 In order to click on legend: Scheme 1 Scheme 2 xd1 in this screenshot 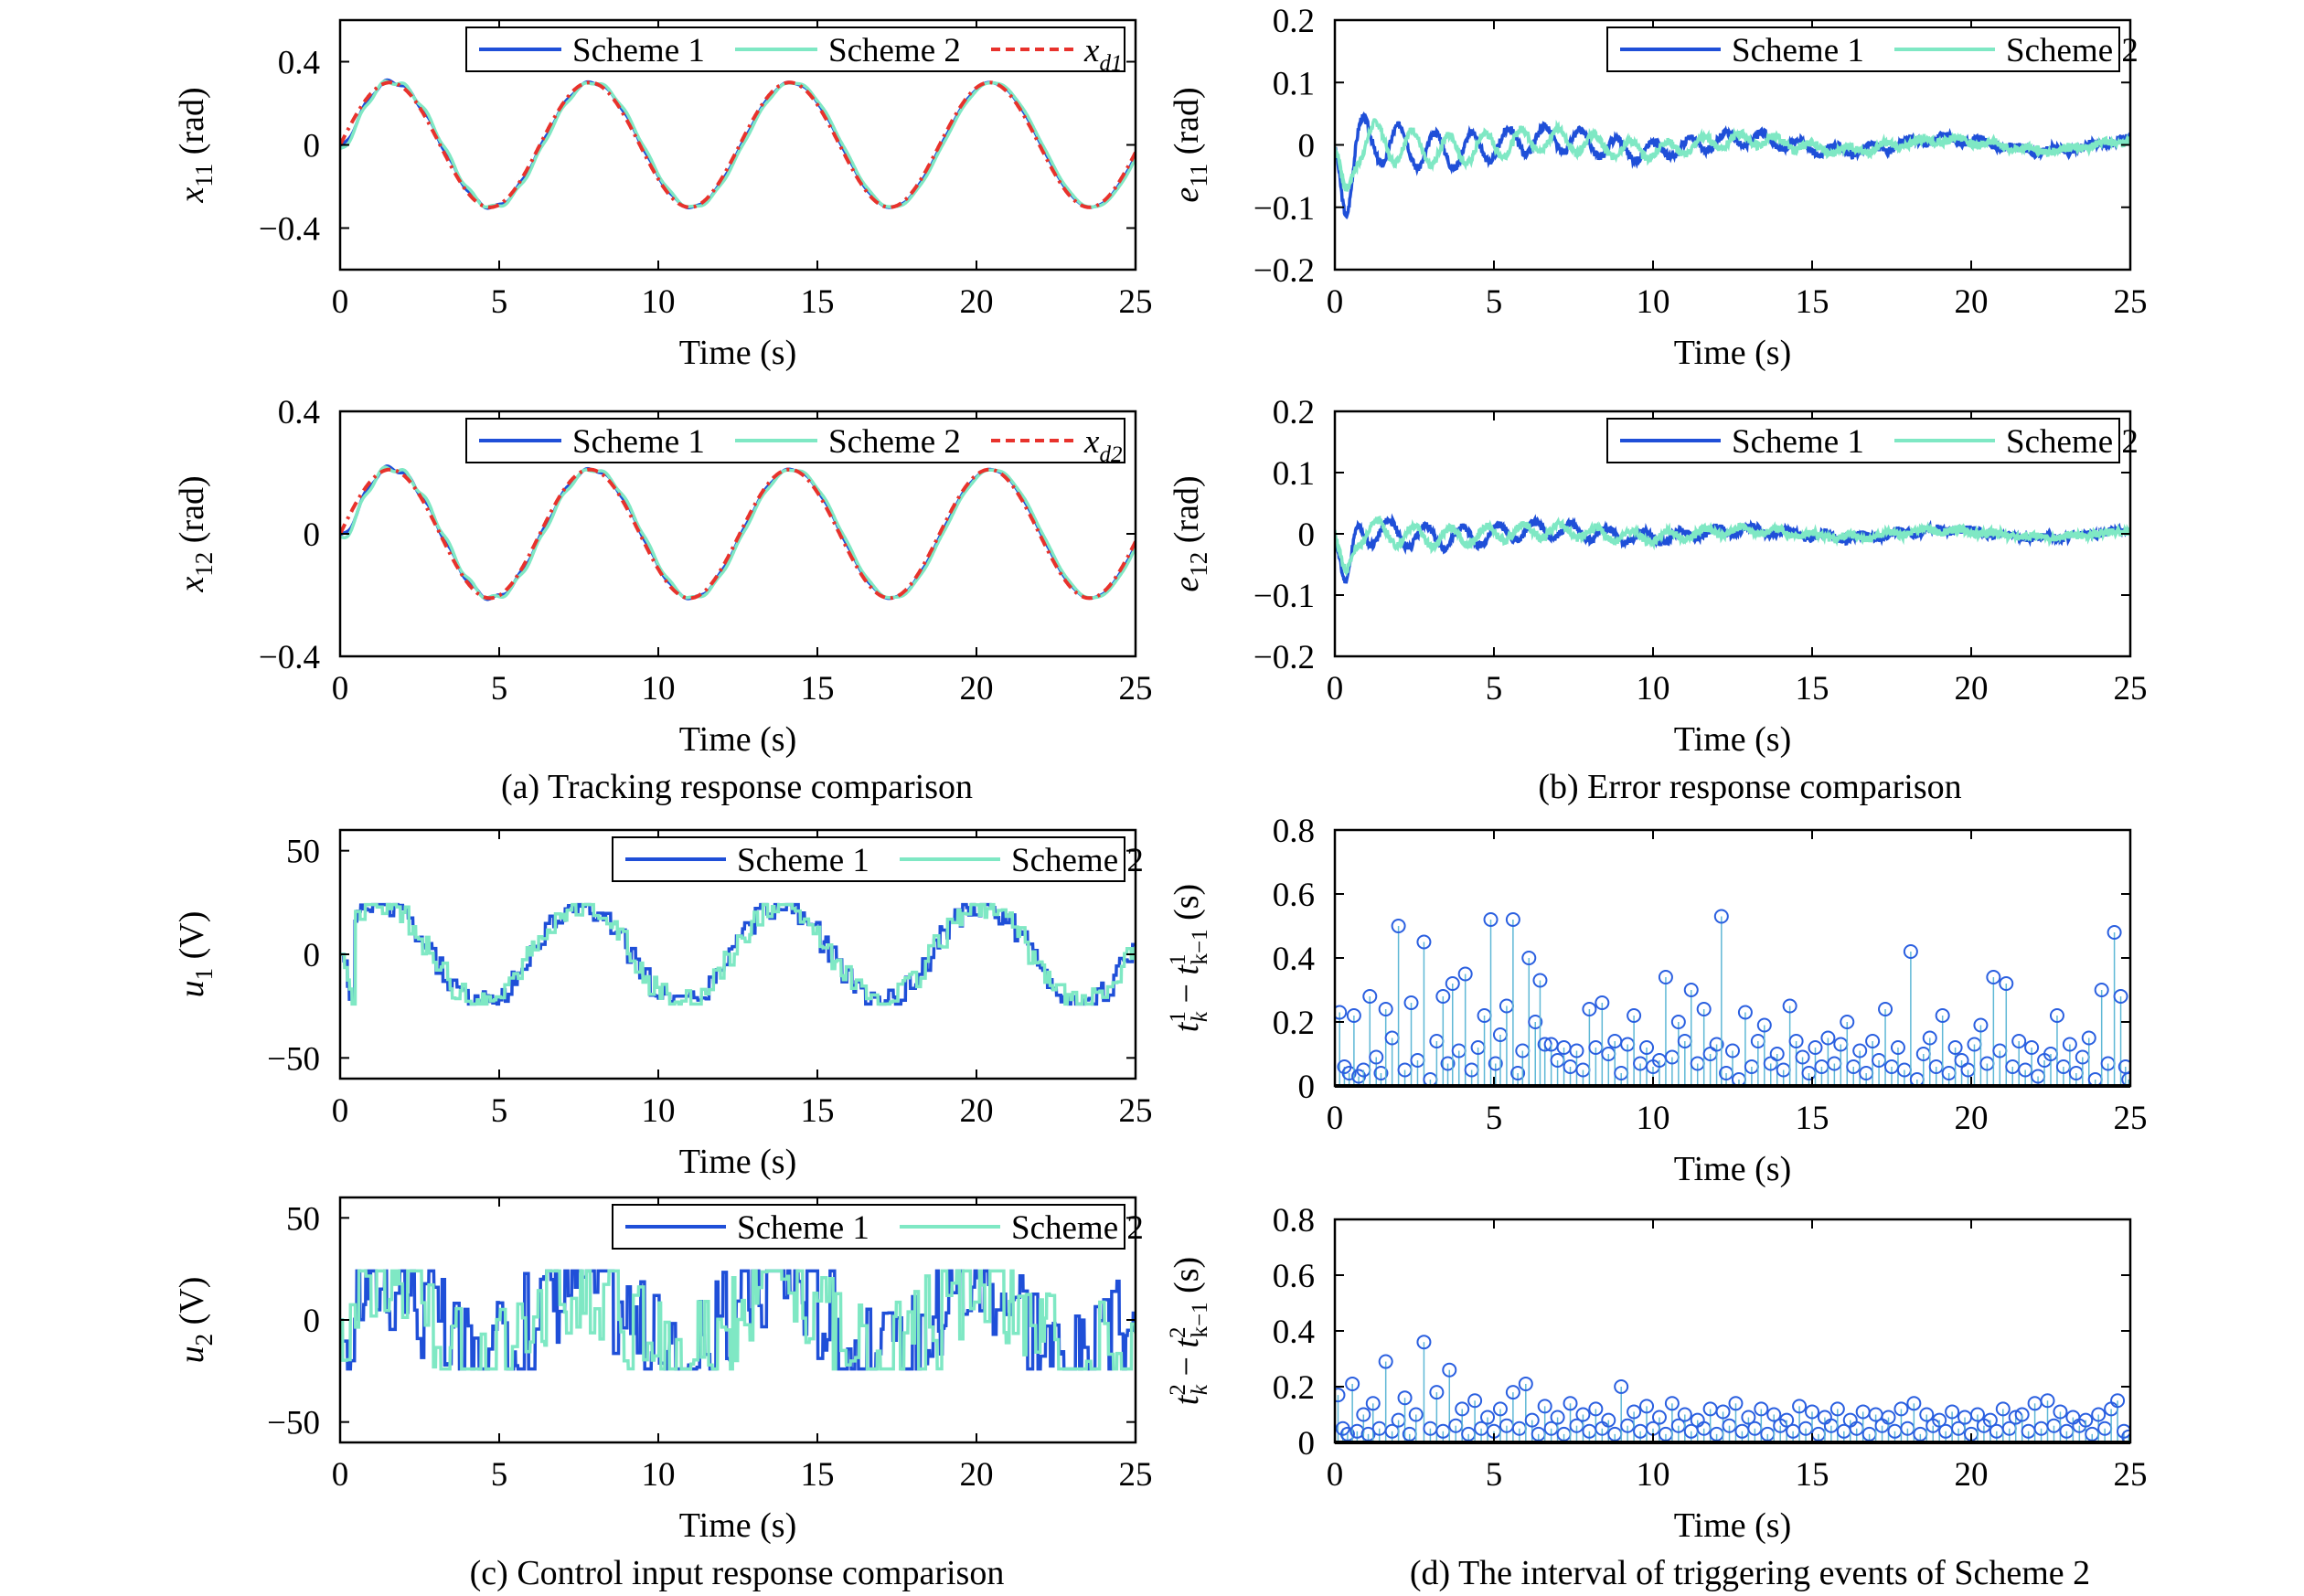, I will do `click(795, 51)`.